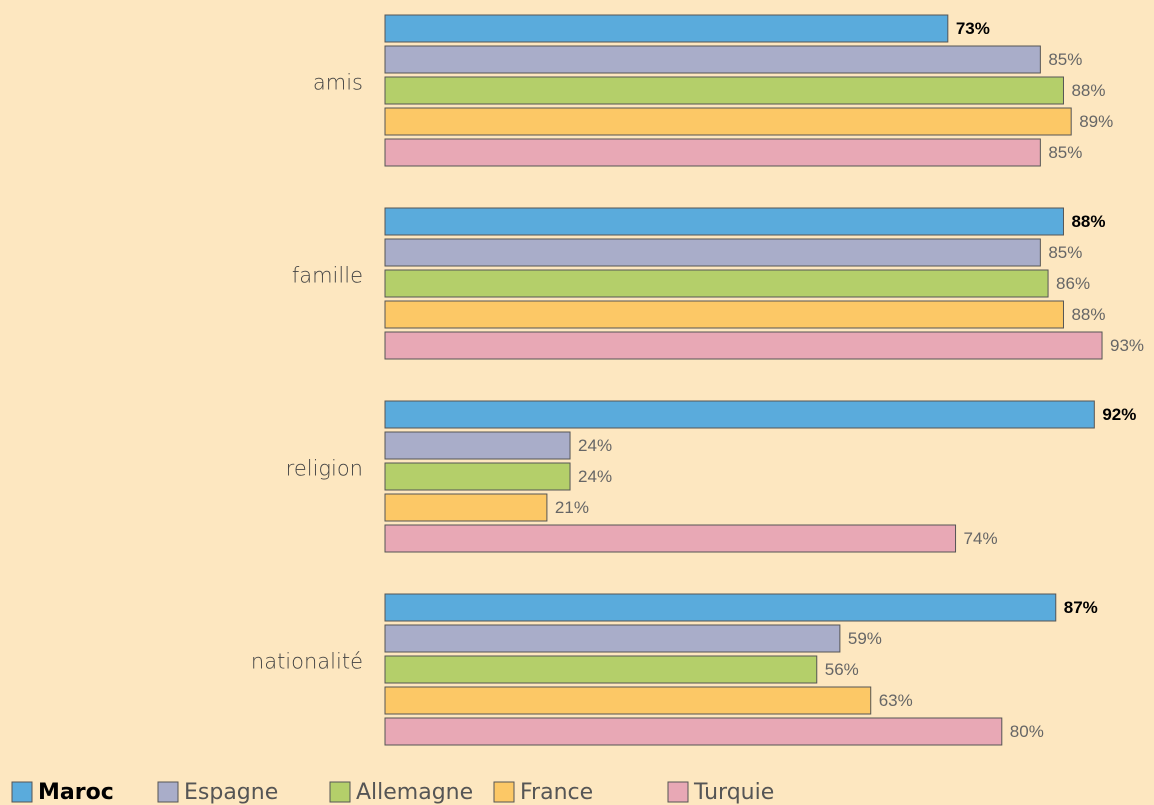 This screenshot has width=1154, height=805. I want to click on value-label: 63%, so click(896, 700).